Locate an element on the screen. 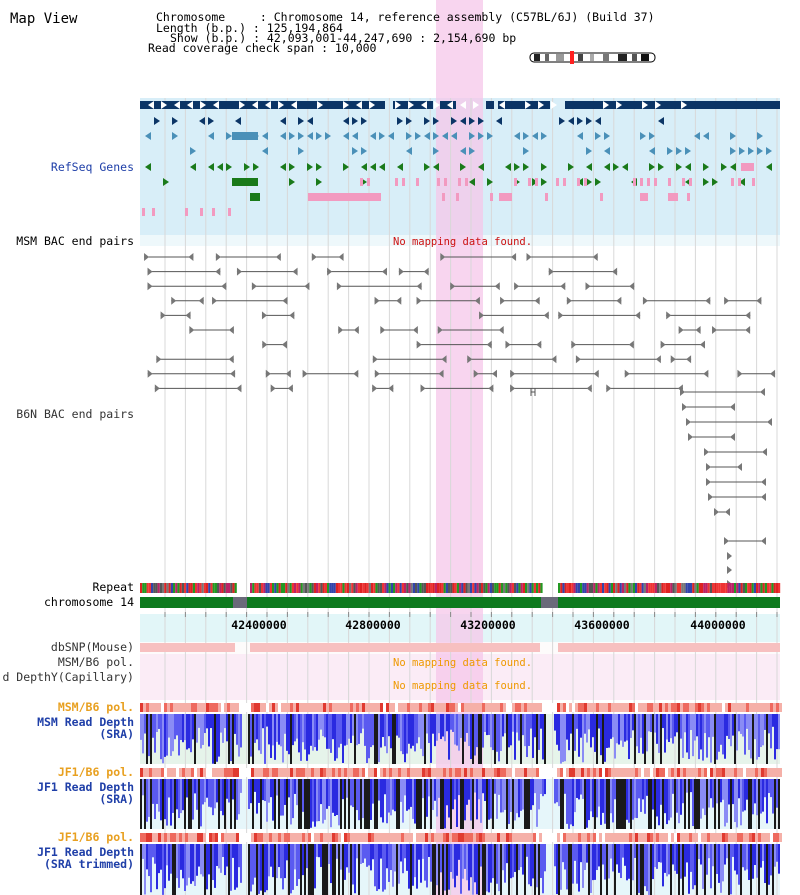 The width and height of the screenshot is (800, 895). refseq-genes-track is located at coordinates (460, 158).